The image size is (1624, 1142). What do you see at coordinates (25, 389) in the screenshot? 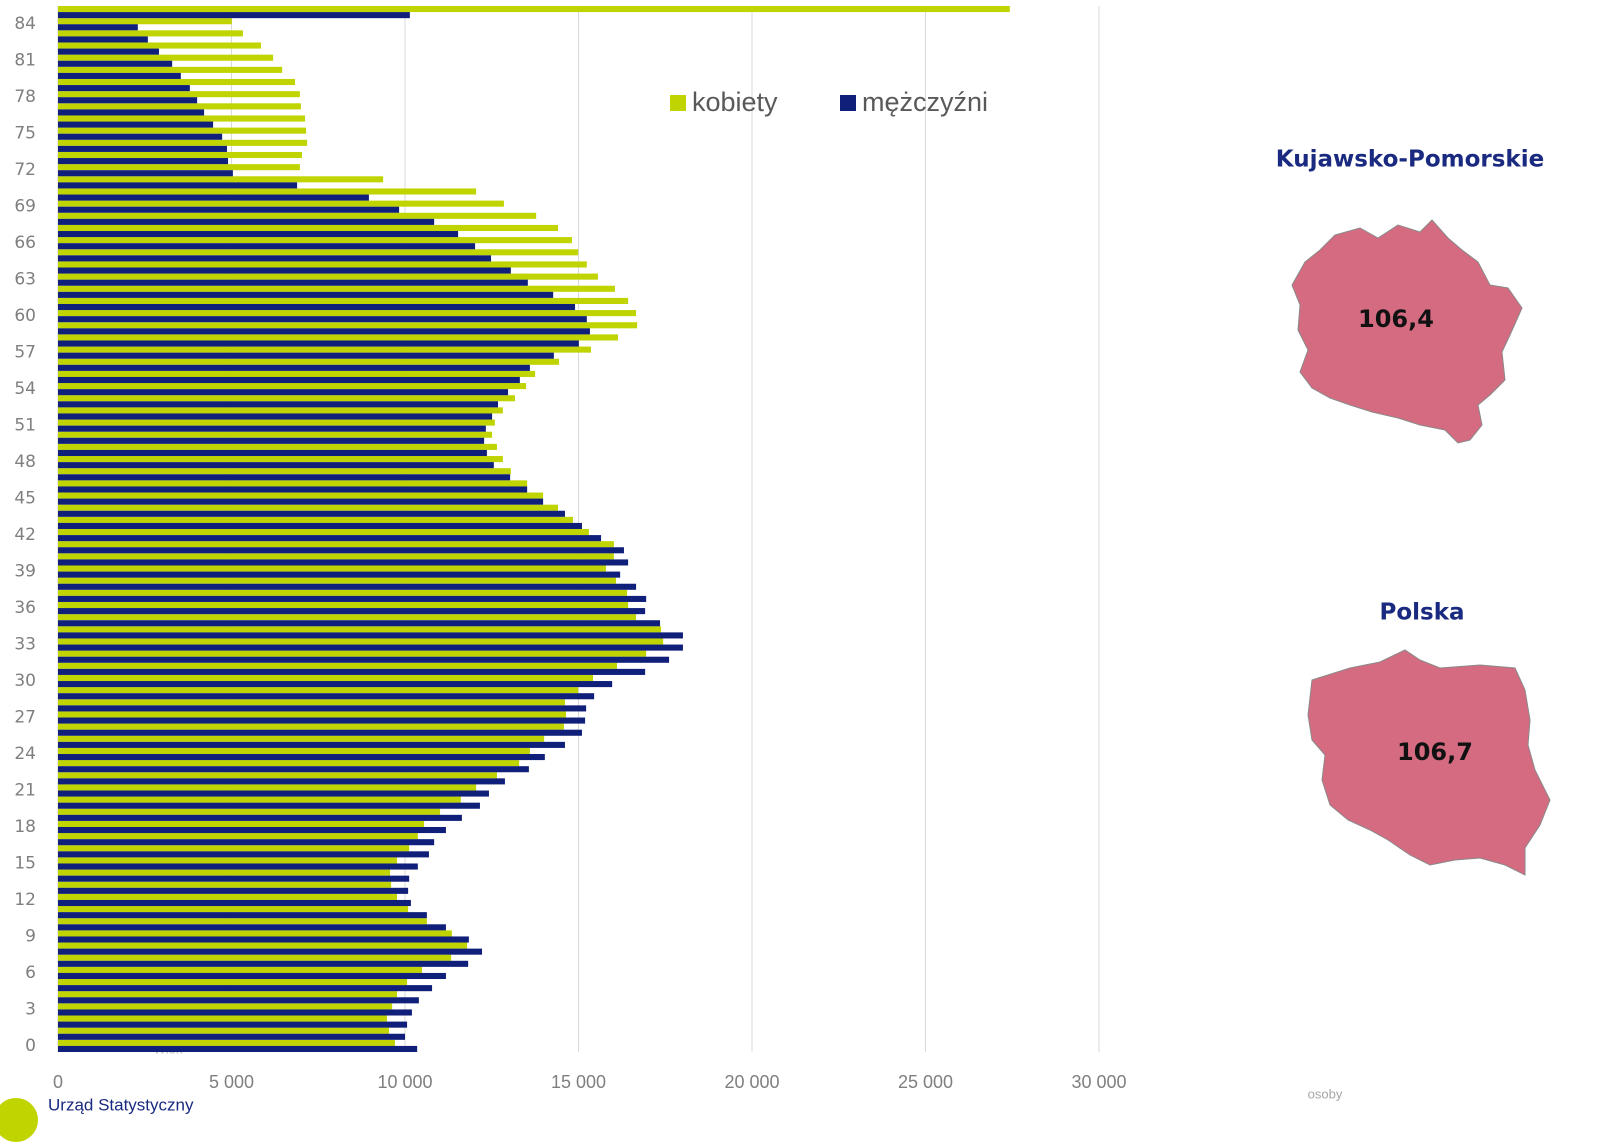
I see `y-tick-label: 54` at bounding box center [25, 389].